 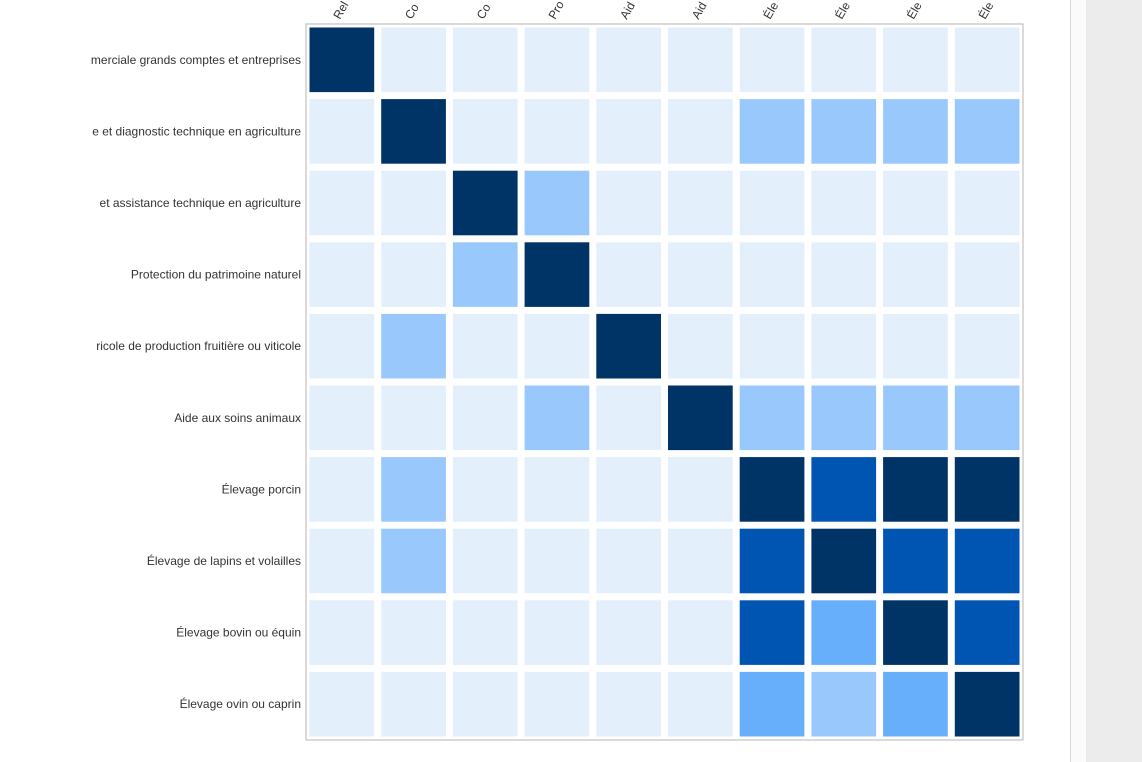 I want to click on heatmap-cell-r4-c2, so click(x=485, y=346).